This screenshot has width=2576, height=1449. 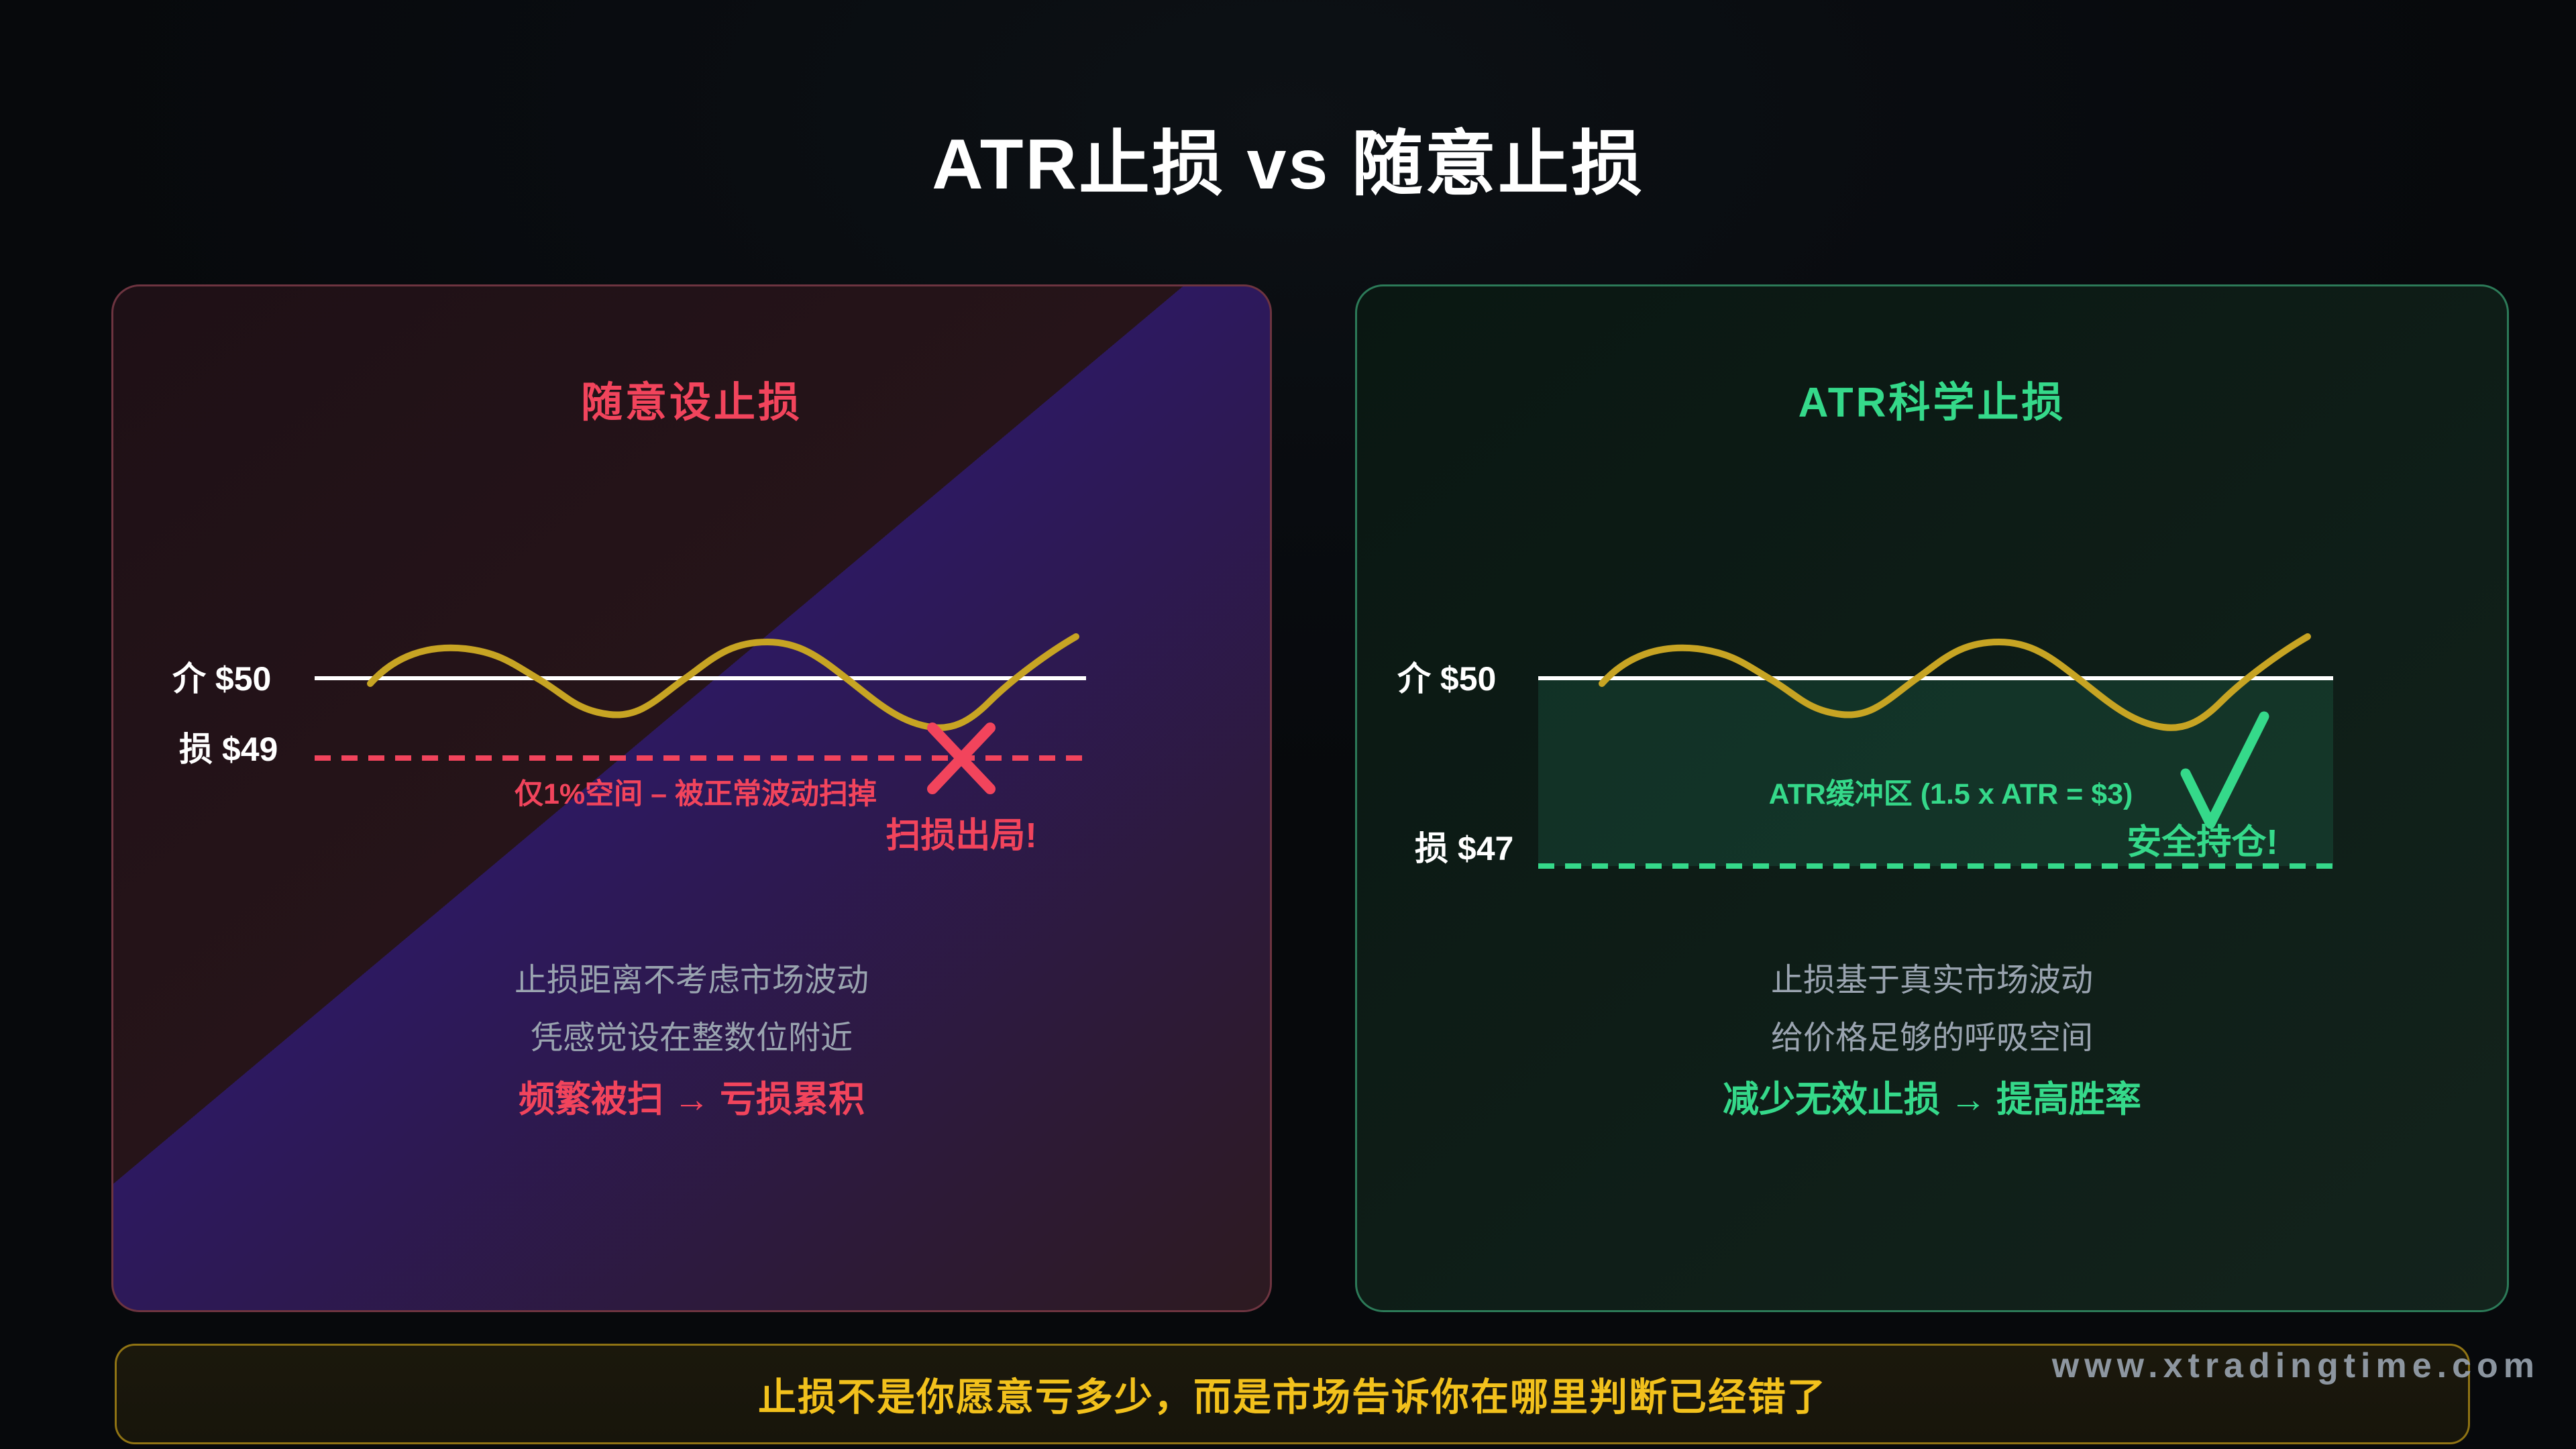 What do you see at coordinates (1955, 682) in the screenshot?
I see `right-price-wave` at bounding box center [1955, 682].